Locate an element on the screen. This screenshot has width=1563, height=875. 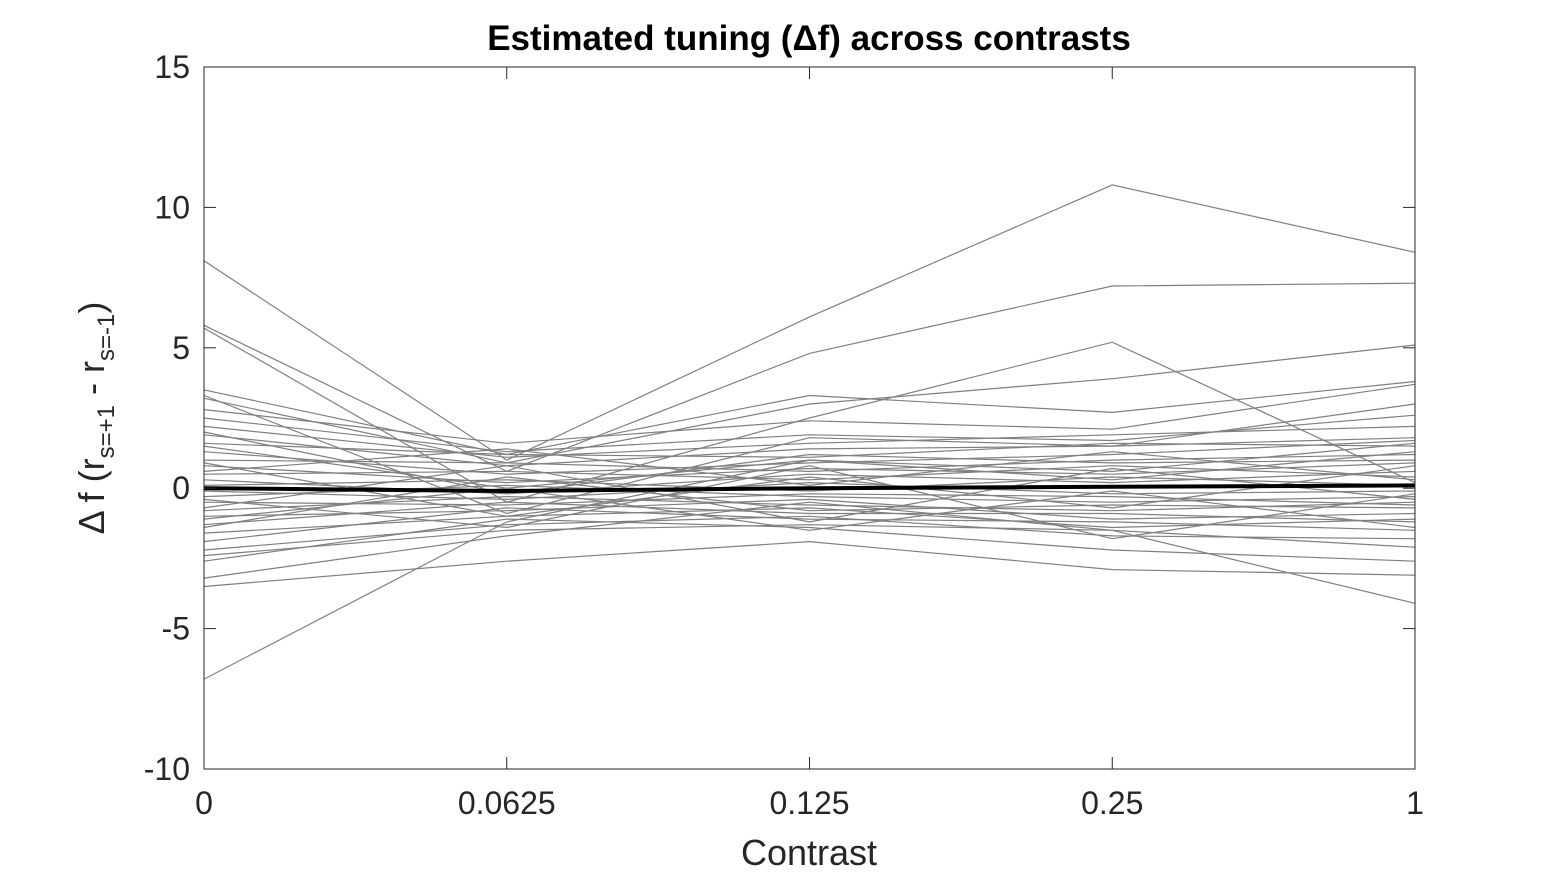
y-axis-label-sub1: s=+1 is located at coordinates (106, 431).